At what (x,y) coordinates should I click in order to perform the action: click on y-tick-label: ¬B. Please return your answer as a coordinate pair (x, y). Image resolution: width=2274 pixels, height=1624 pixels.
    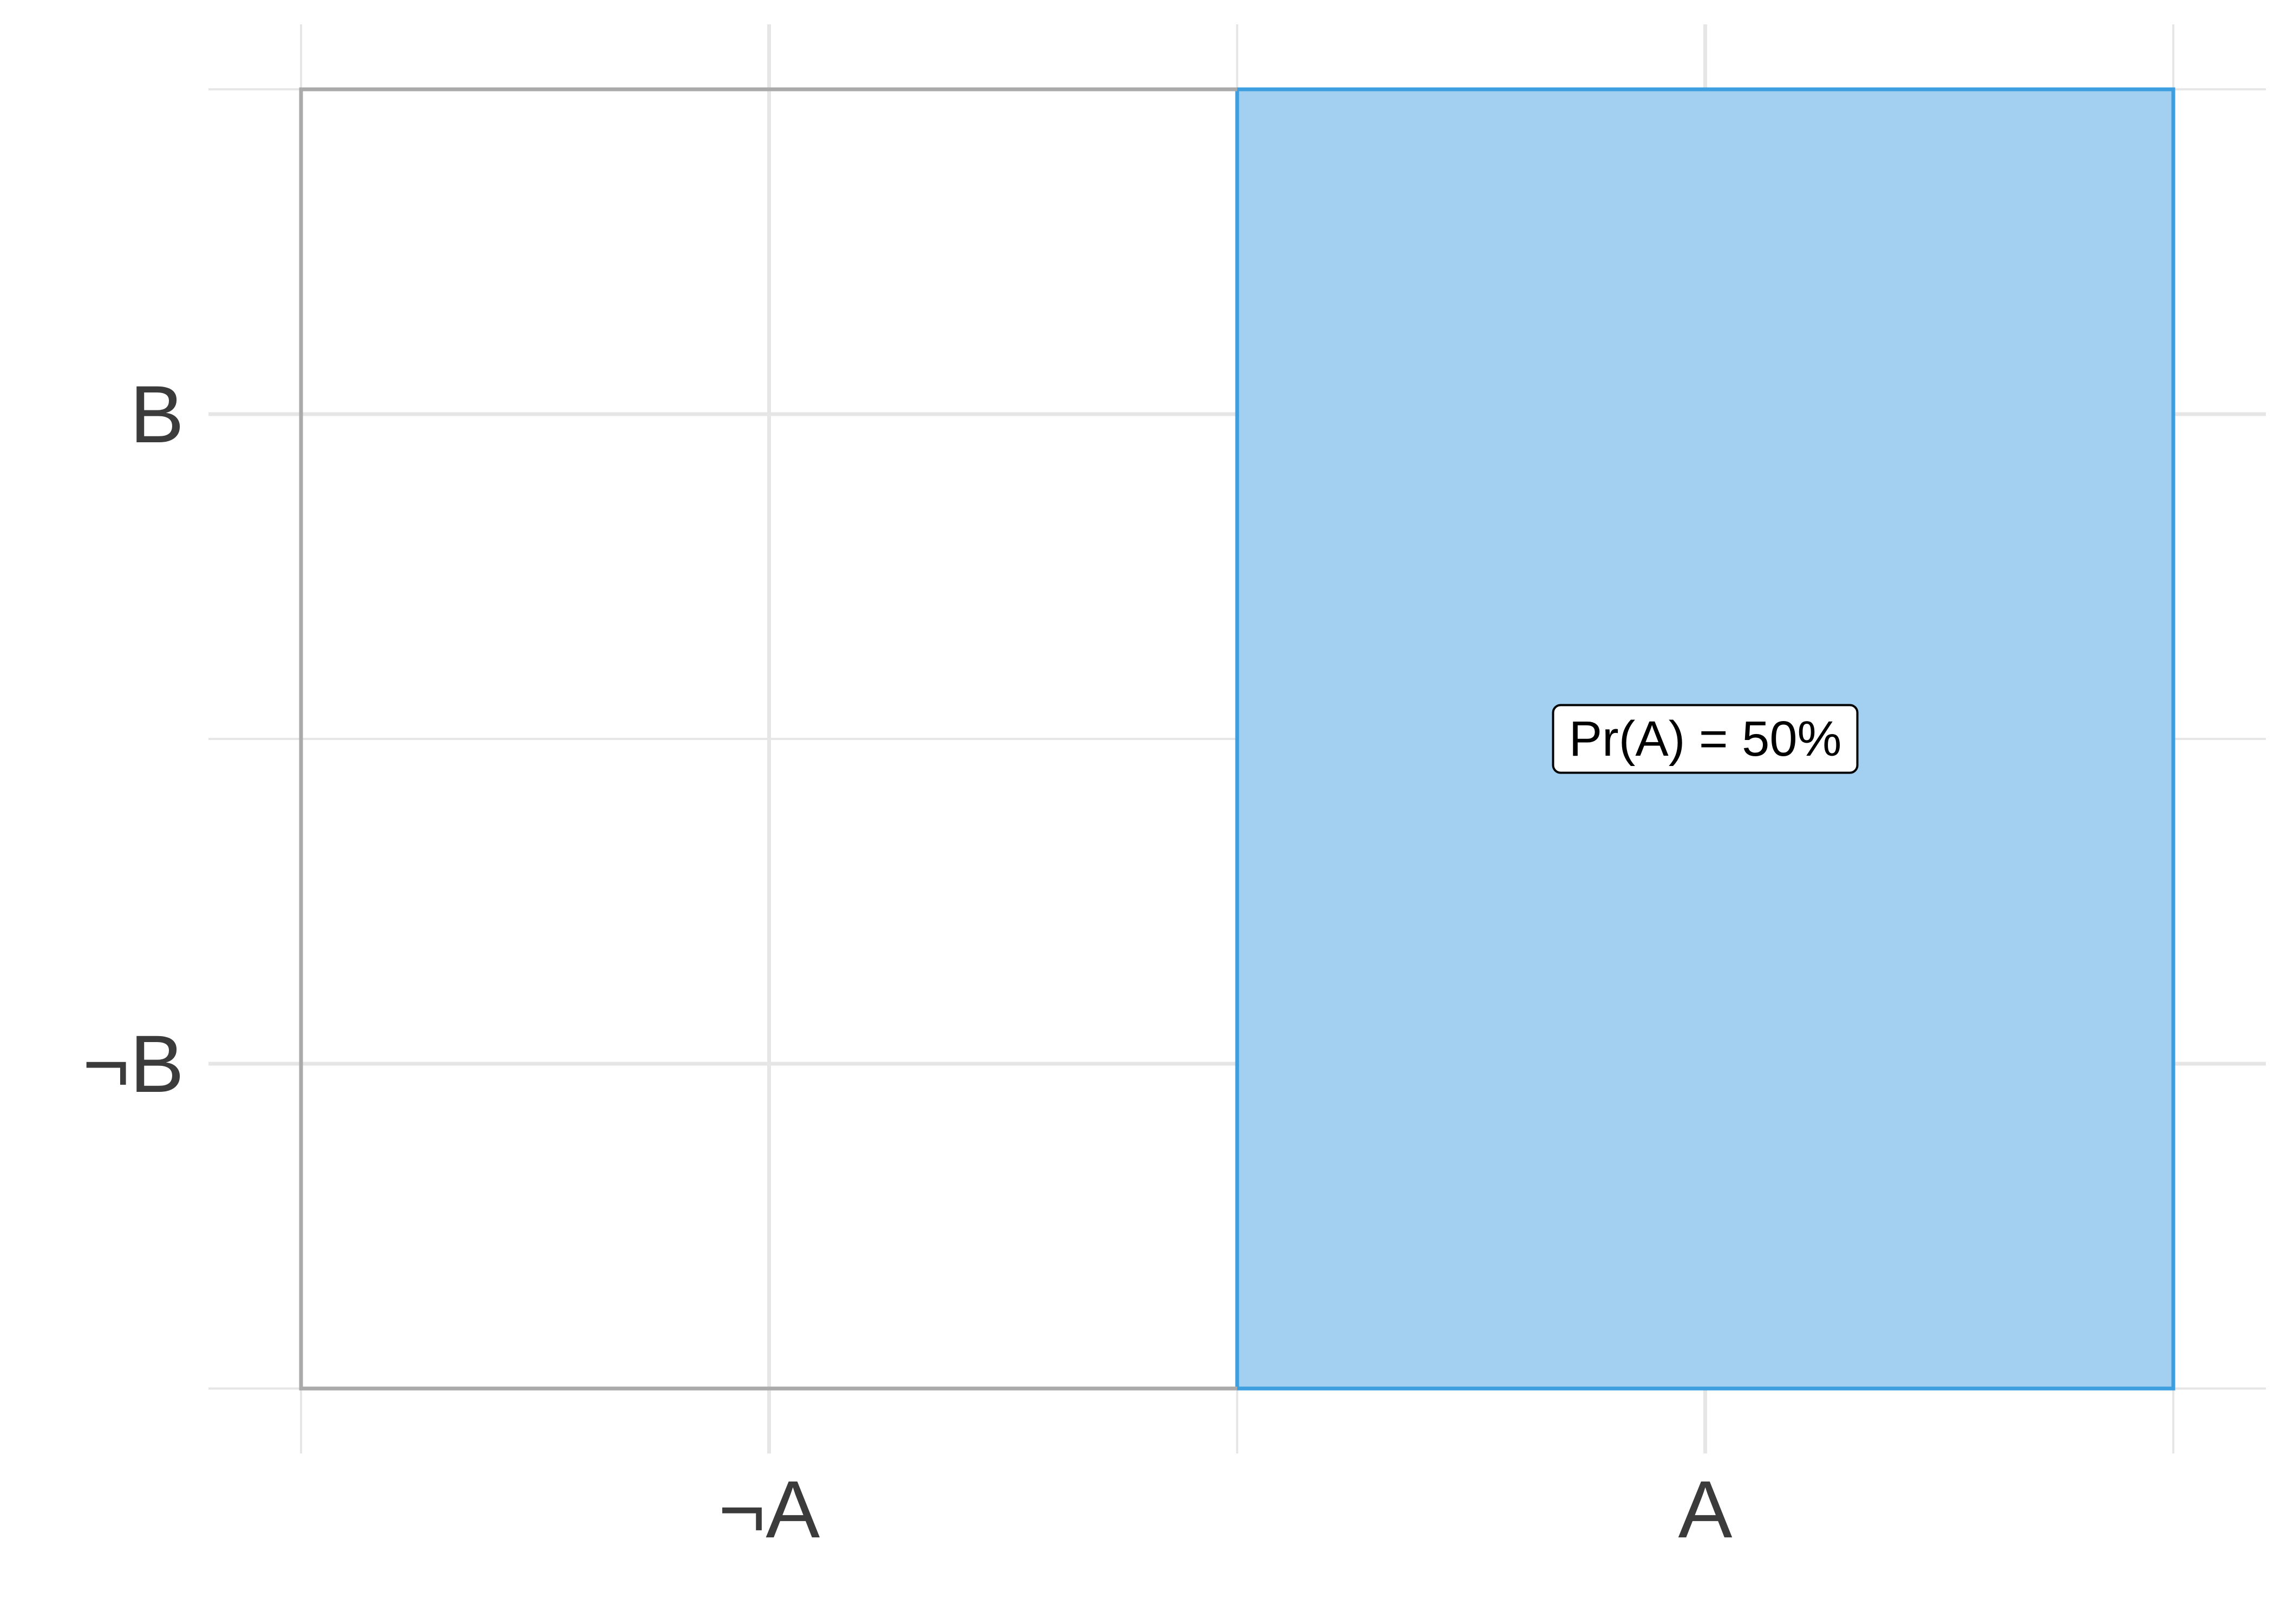
    Looking at the image, I should click on (133, 1063).